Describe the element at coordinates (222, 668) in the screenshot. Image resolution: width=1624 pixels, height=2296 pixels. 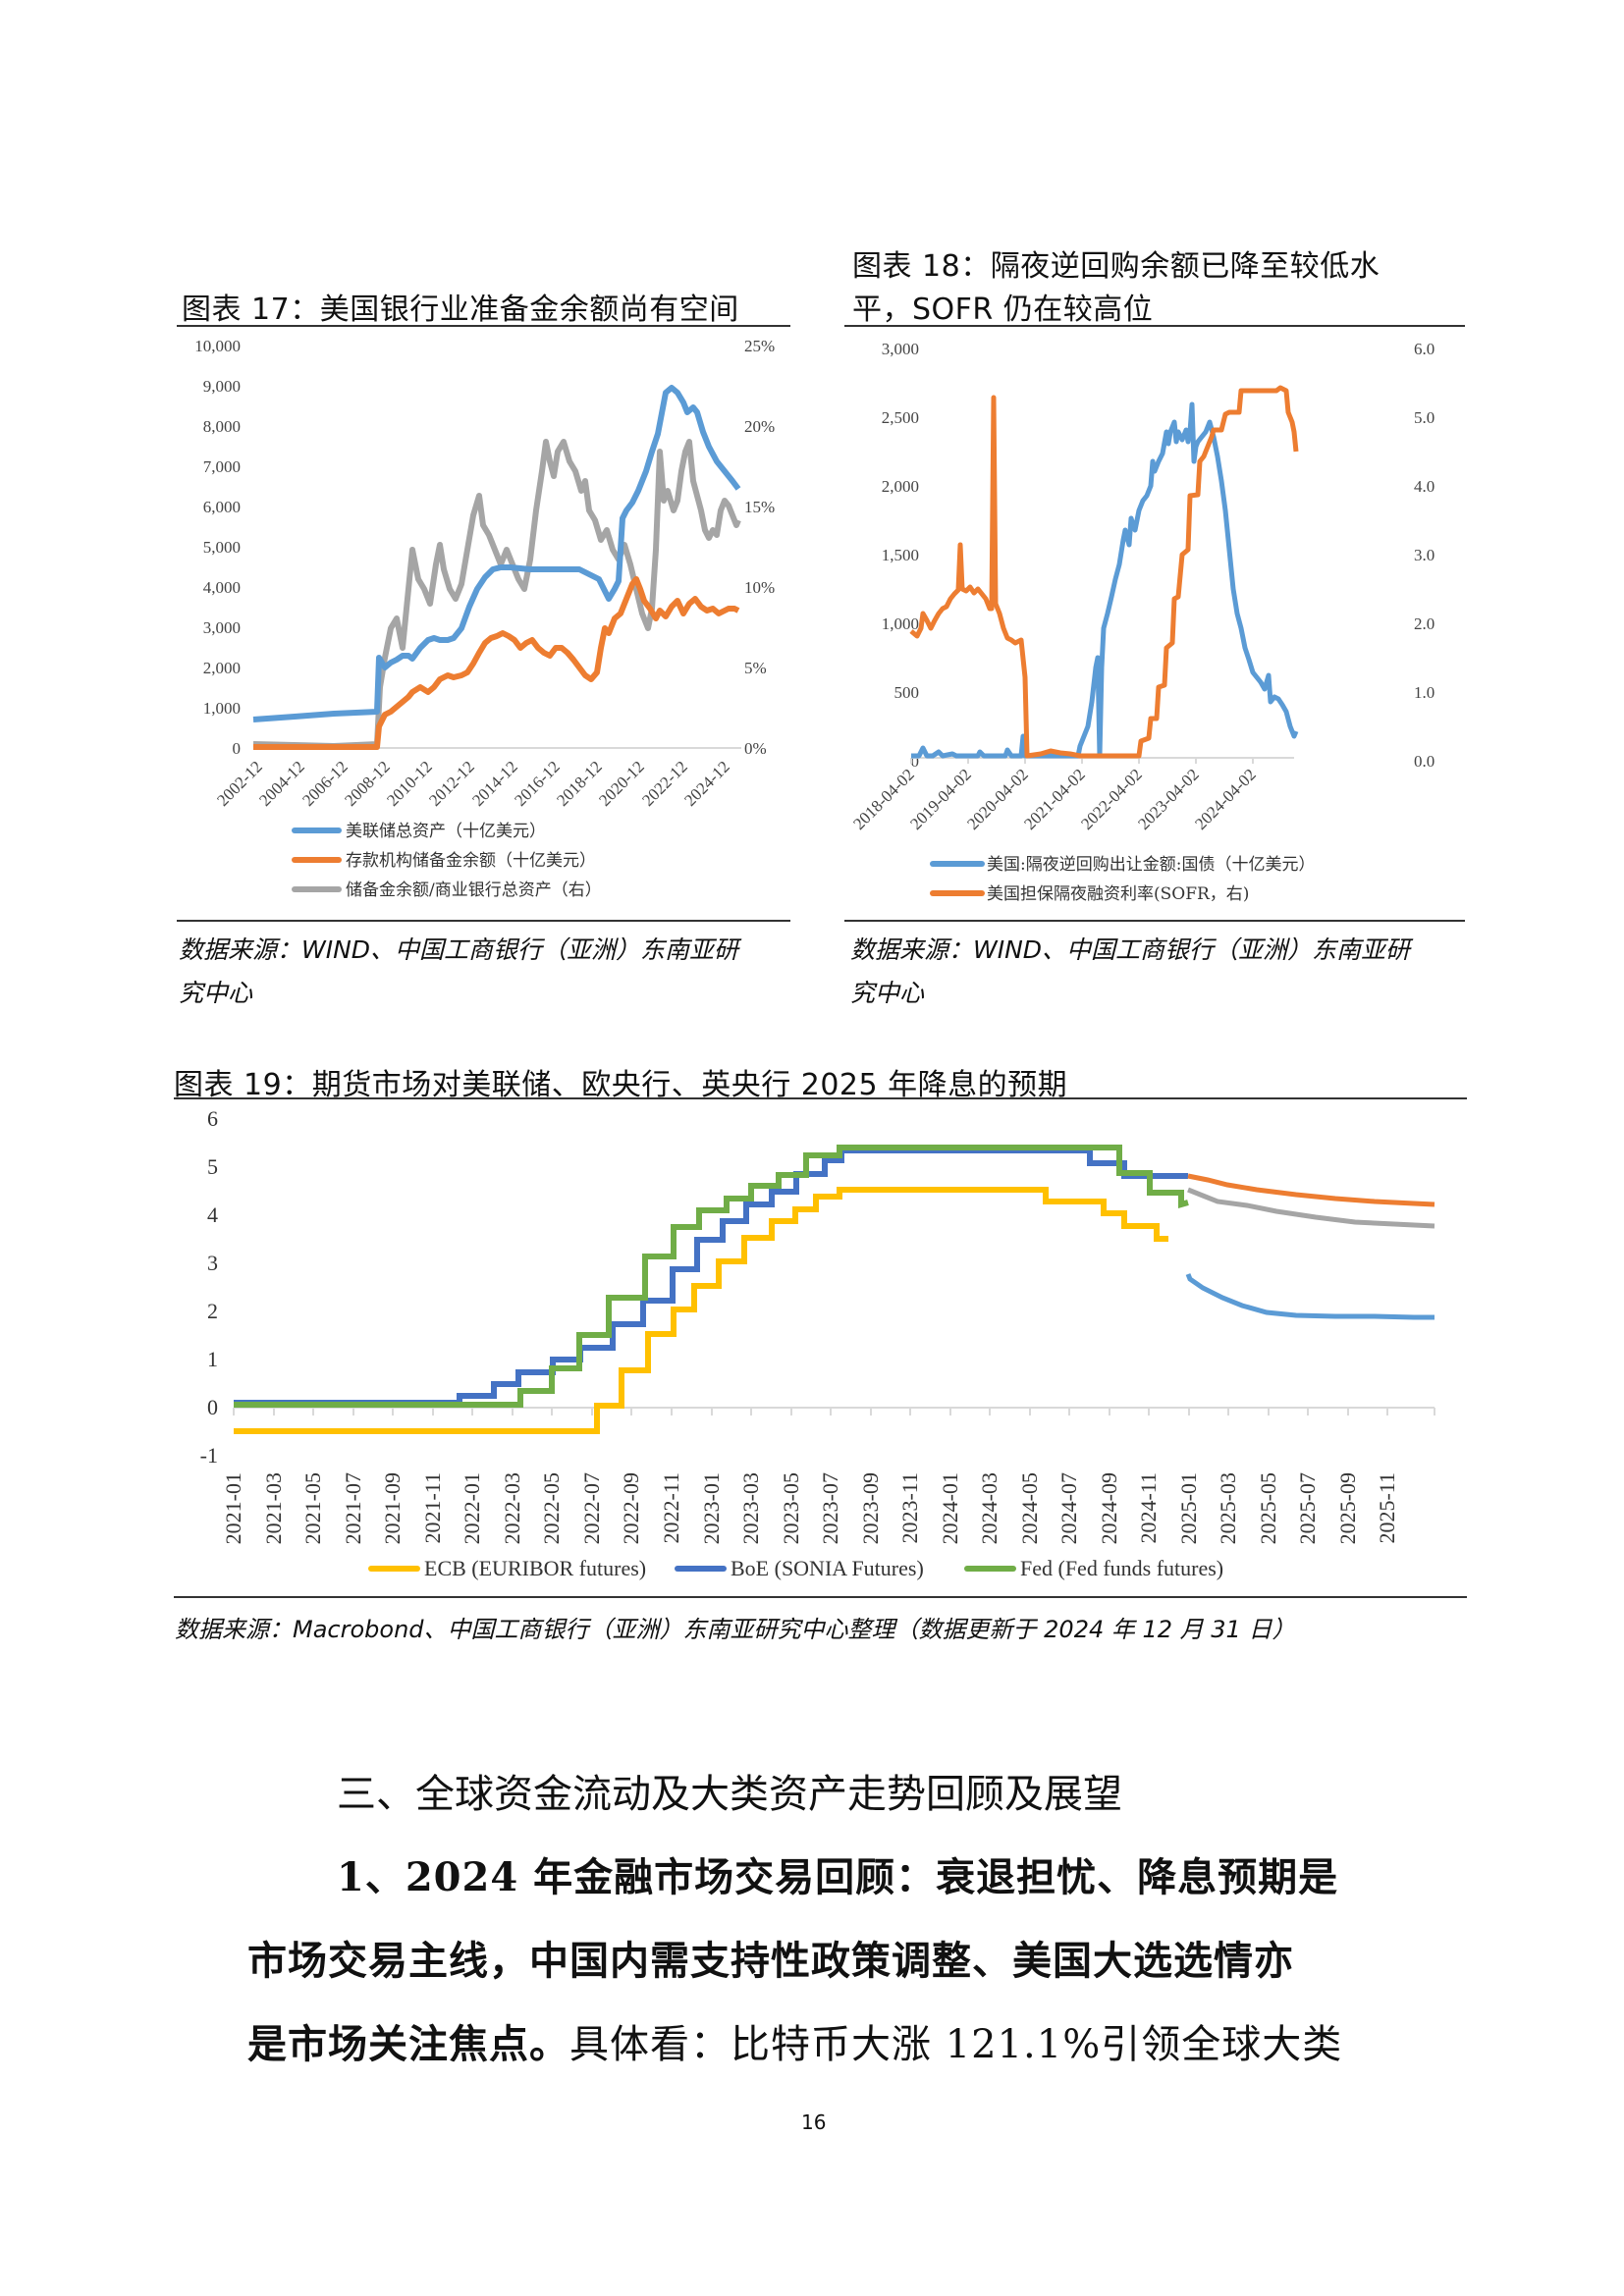
I see `svg-text: 2,000` at that location.